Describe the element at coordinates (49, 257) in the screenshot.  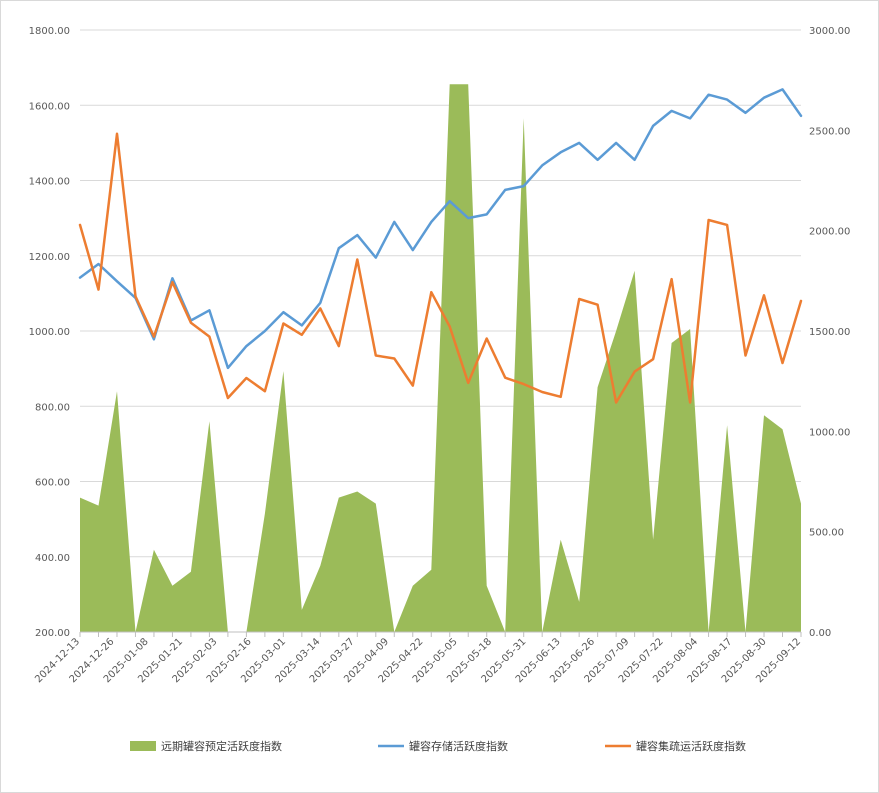
I see `y-left-tick-label: 1200.00` at that location.